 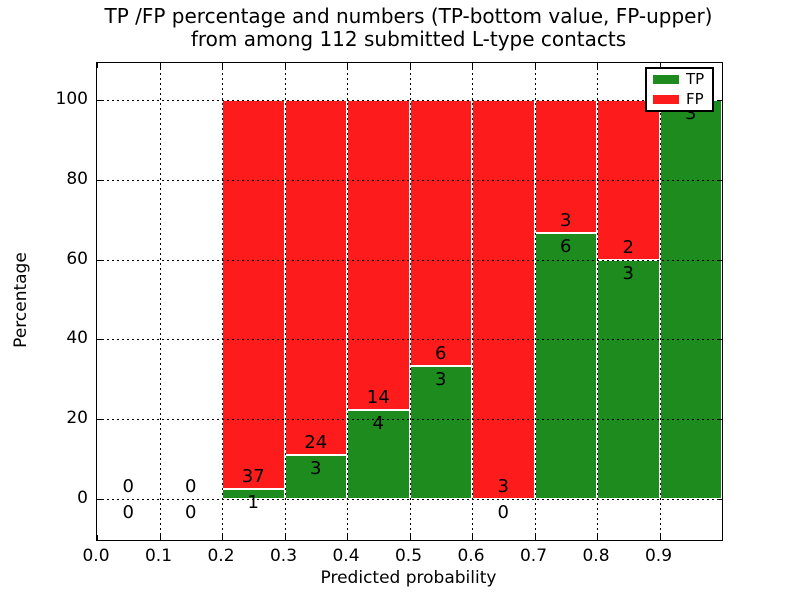 I want to click on y-axis-label: Percentage, so click(x=21, y=300).